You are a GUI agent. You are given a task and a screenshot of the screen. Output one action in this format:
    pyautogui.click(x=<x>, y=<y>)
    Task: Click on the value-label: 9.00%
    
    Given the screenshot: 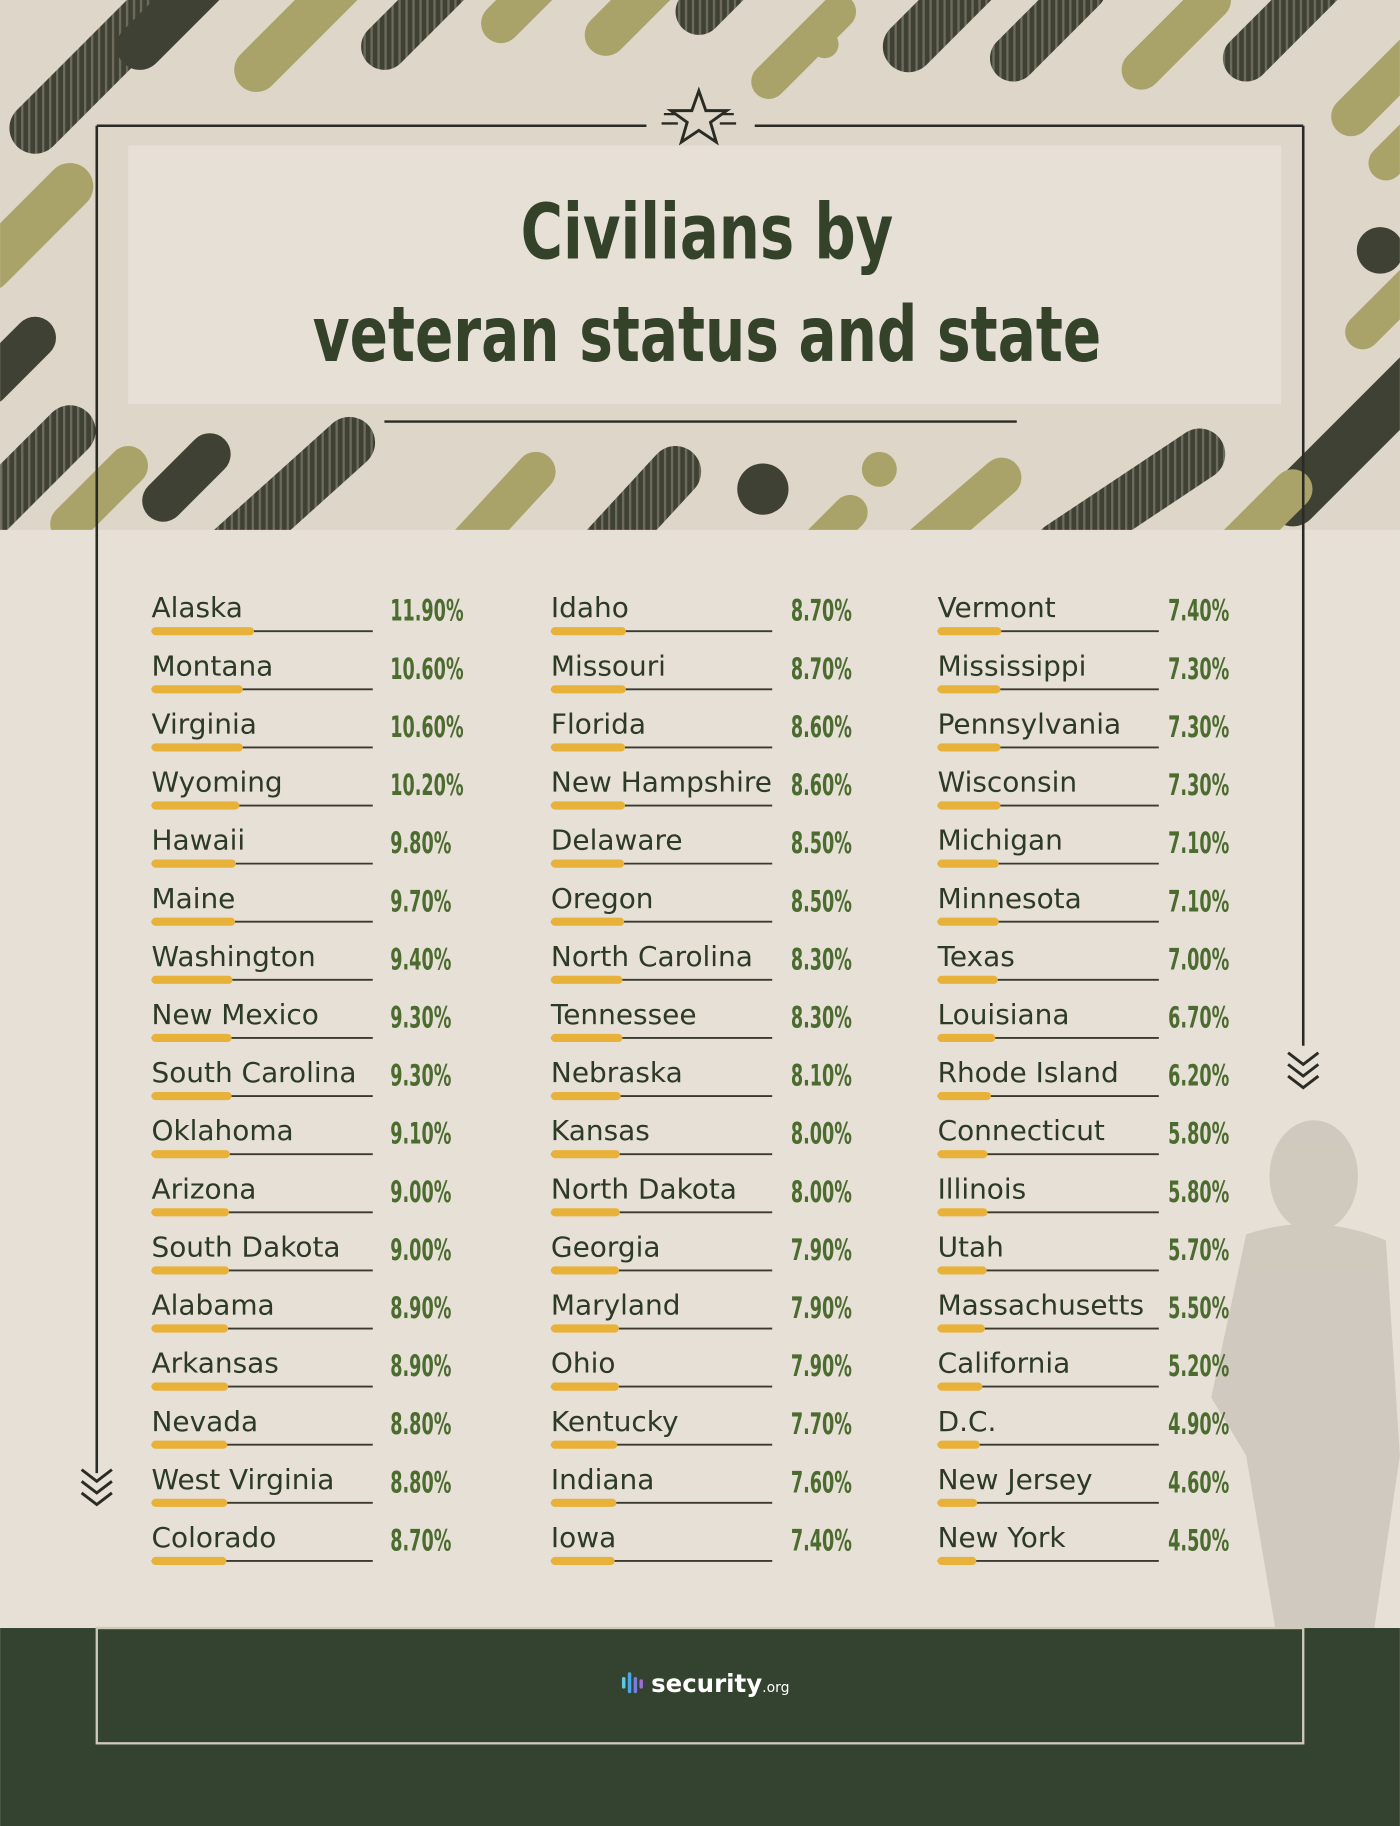 What is the action you would take?
    pyautogui.click(x=420, y=1250)
    